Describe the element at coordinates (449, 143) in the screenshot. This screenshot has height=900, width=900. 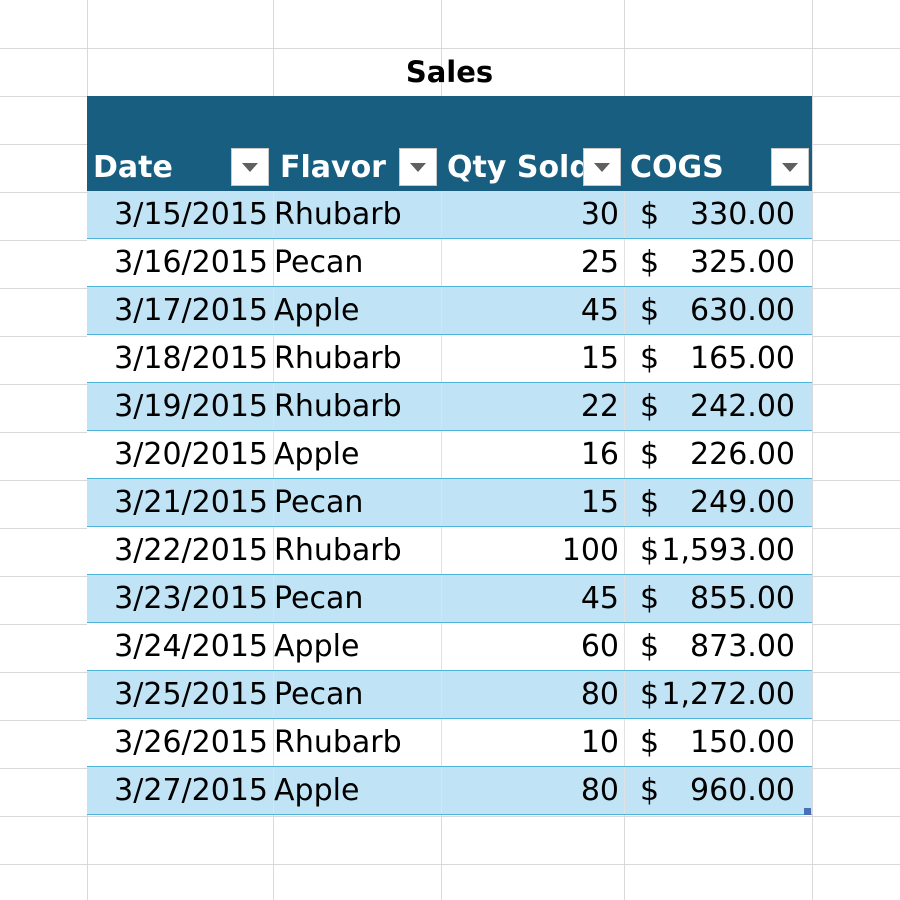
I see `table-header-row: Date Flavor Qty Sold COGS` at that location.